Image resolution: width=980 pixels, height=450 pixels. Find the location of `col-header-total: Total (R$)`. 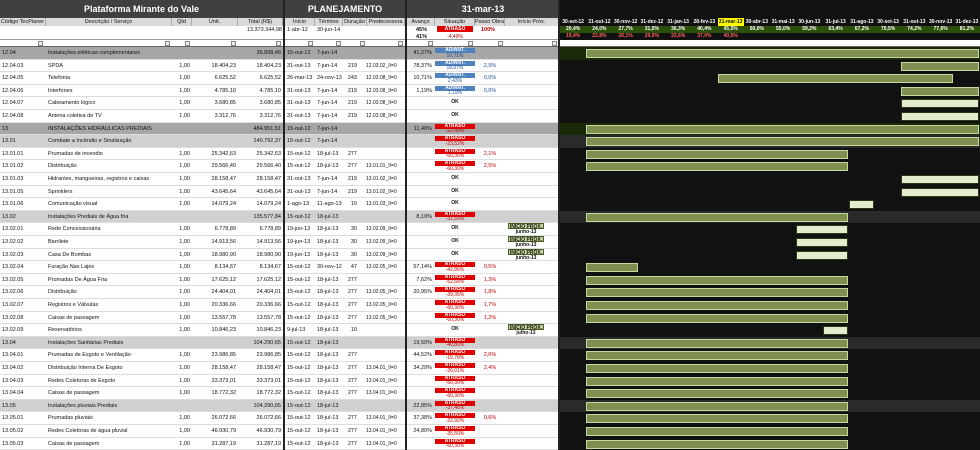

col-header-total: Total (R$) is located at coordinates (260, 22).